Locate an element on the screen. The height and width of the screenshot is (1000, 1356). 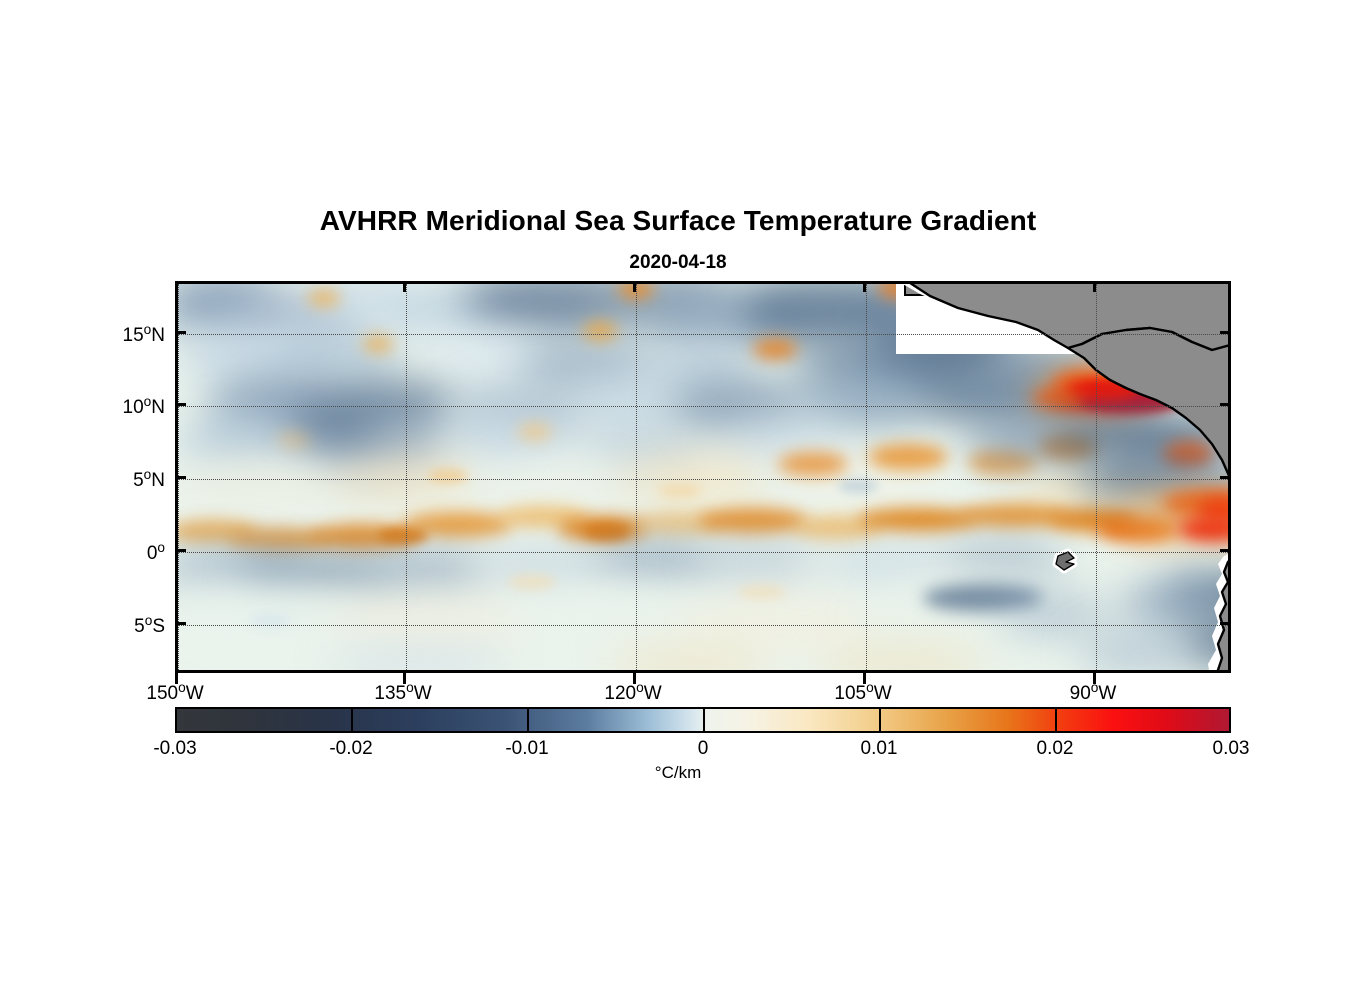
xtick-hemi-135w: W is located at coordinates (422, 694).